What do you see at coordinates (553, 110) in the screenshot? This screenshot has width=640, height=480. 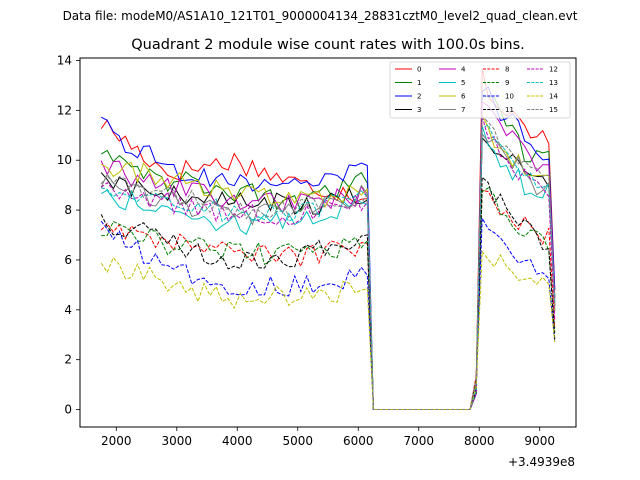 I see `legend-label-15: 15` at bounding box center [553, 110].